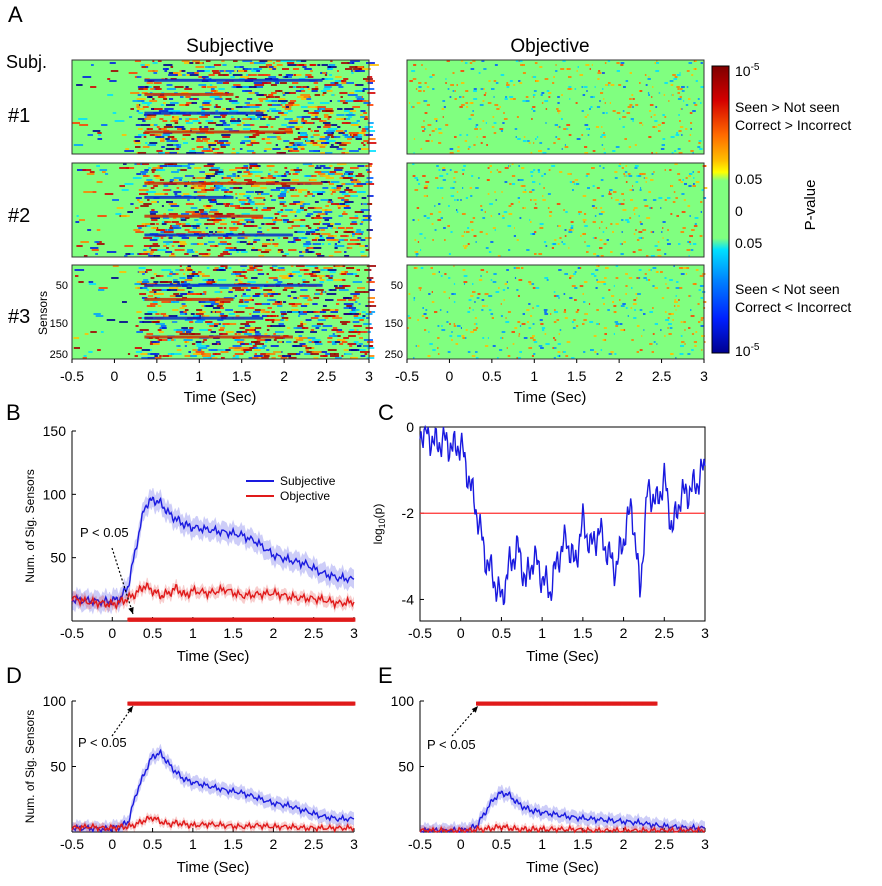 Image resolution: width=882 pixels, height=886 pixels. Describe the element at coordinates (379, 524) in the screenshot. I see `y-axis-label: log10(p)` at that location.